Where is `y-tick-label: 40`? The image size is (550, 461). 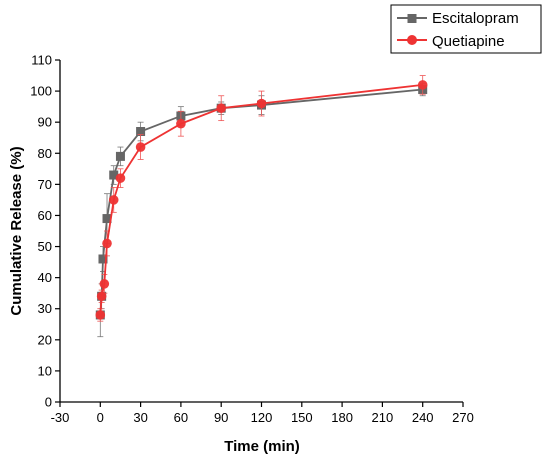
y-tick-label: 40 is located at coordinates (45, 277).